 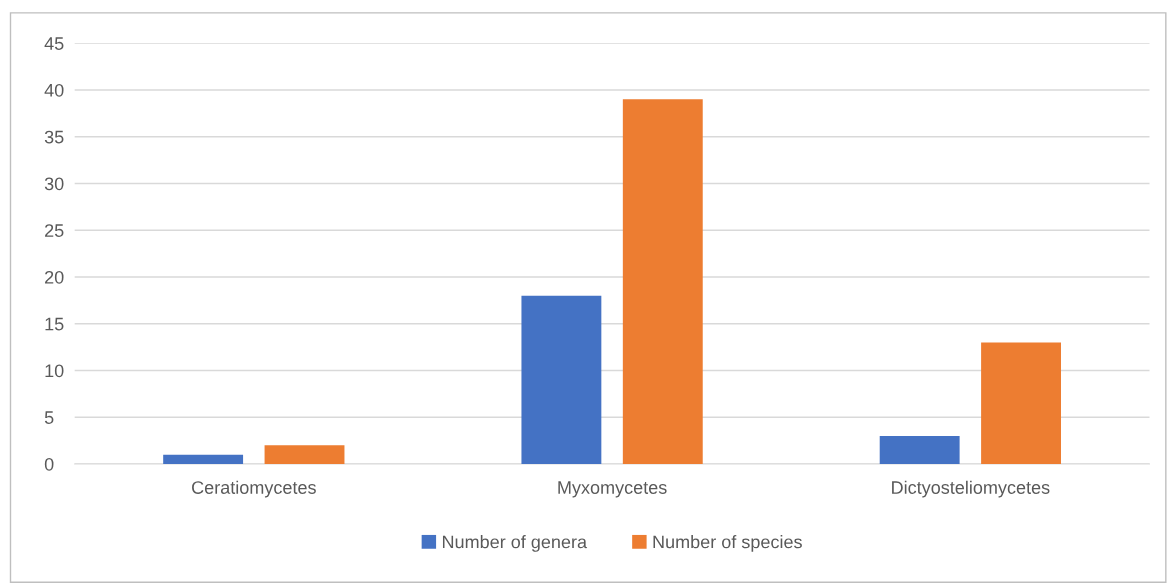 What do you see at coordinates (54, 371) in the screenshot?
I see `y-tick-label: 10` at bounding box center [54, 371].